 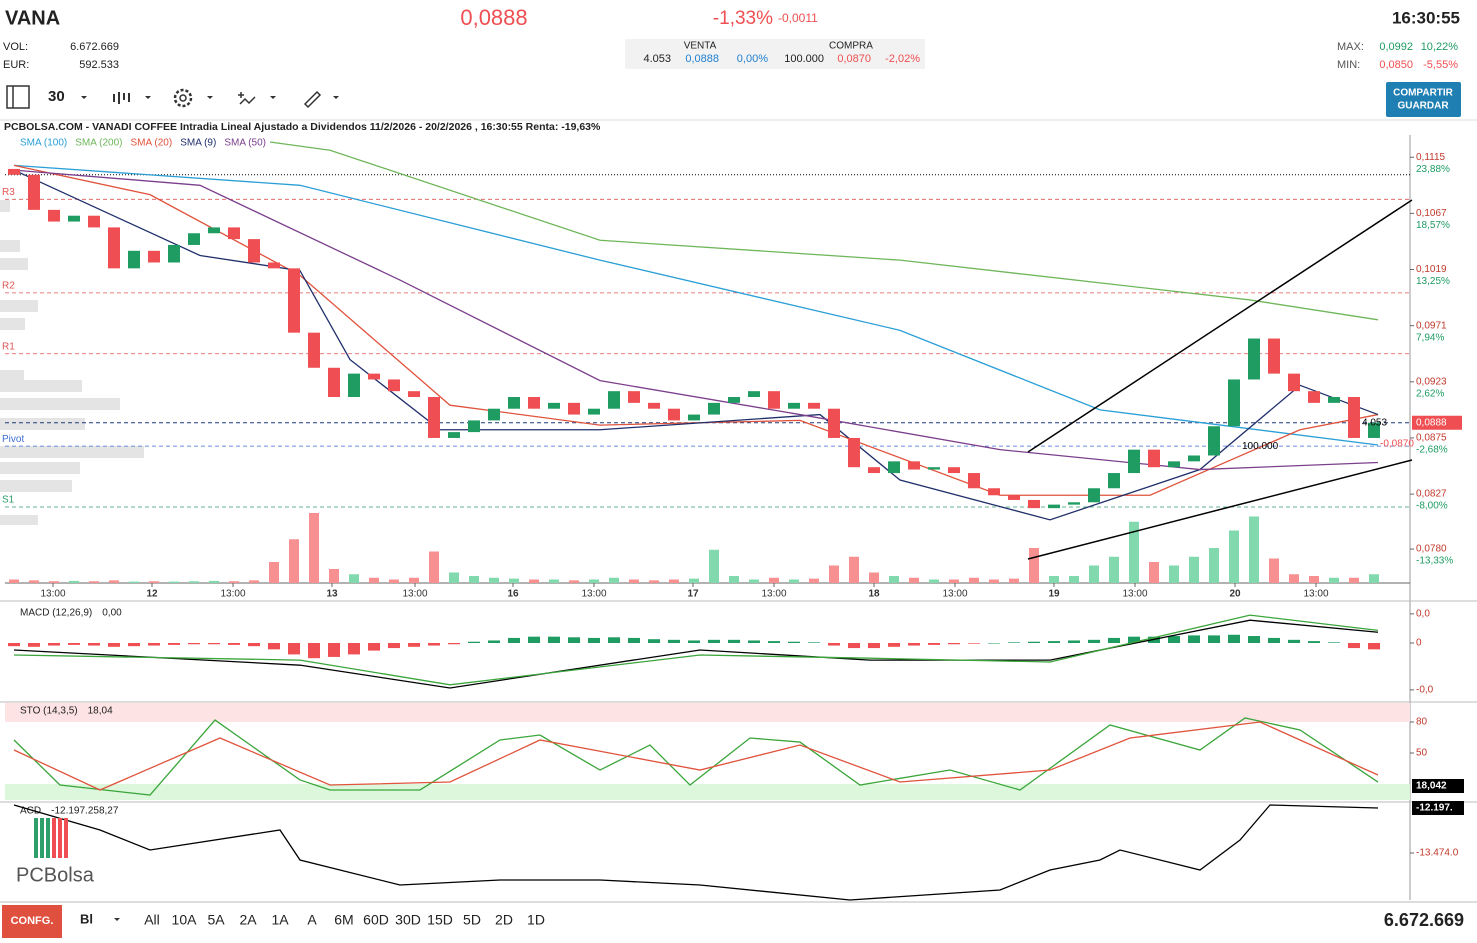 I want to click on y-tick-label: 0,0971, so click(x=1431, y=325).